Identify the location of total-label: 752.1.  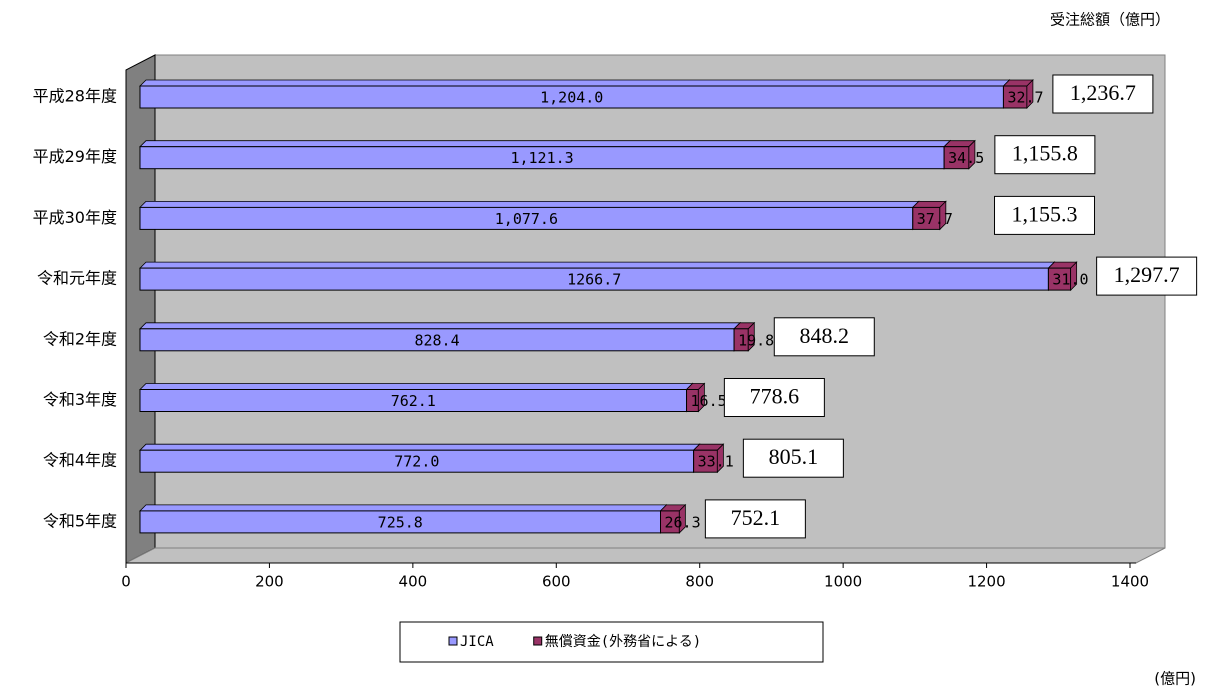
(756, 517).